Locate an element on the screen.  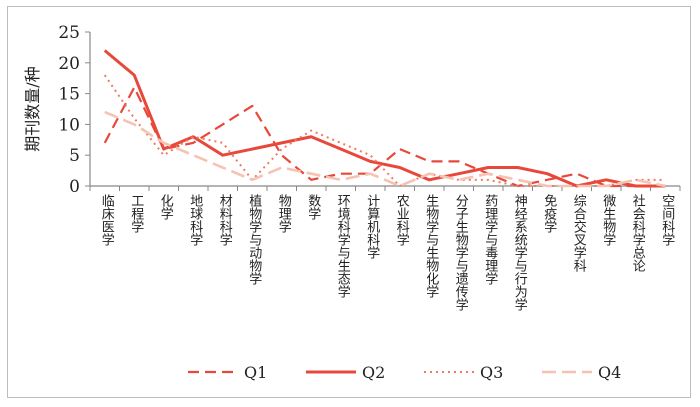
x-tick-label: 生物学与生物化学 is located at coordinates (431, 246).